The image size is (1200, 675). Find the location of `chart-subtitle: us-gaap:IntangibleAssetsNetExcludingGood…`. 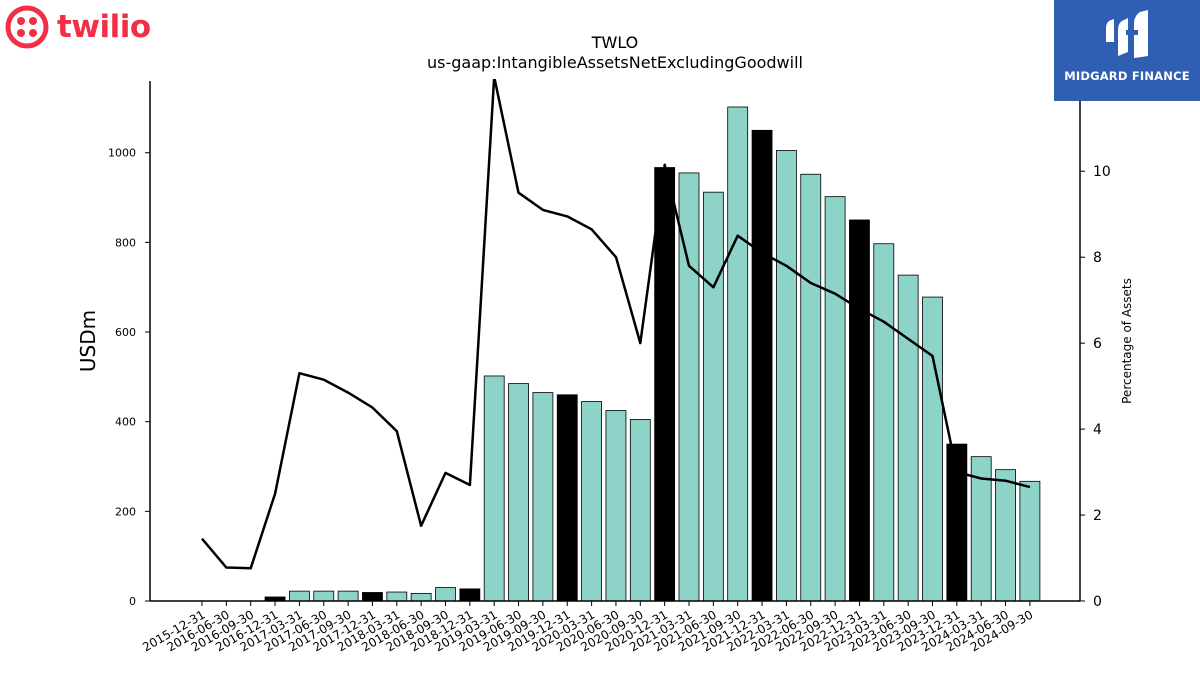

chart-subtitle: us-gaap:IntangibleAssetsNetExcludingGood… is located at coordinates (615, 62).